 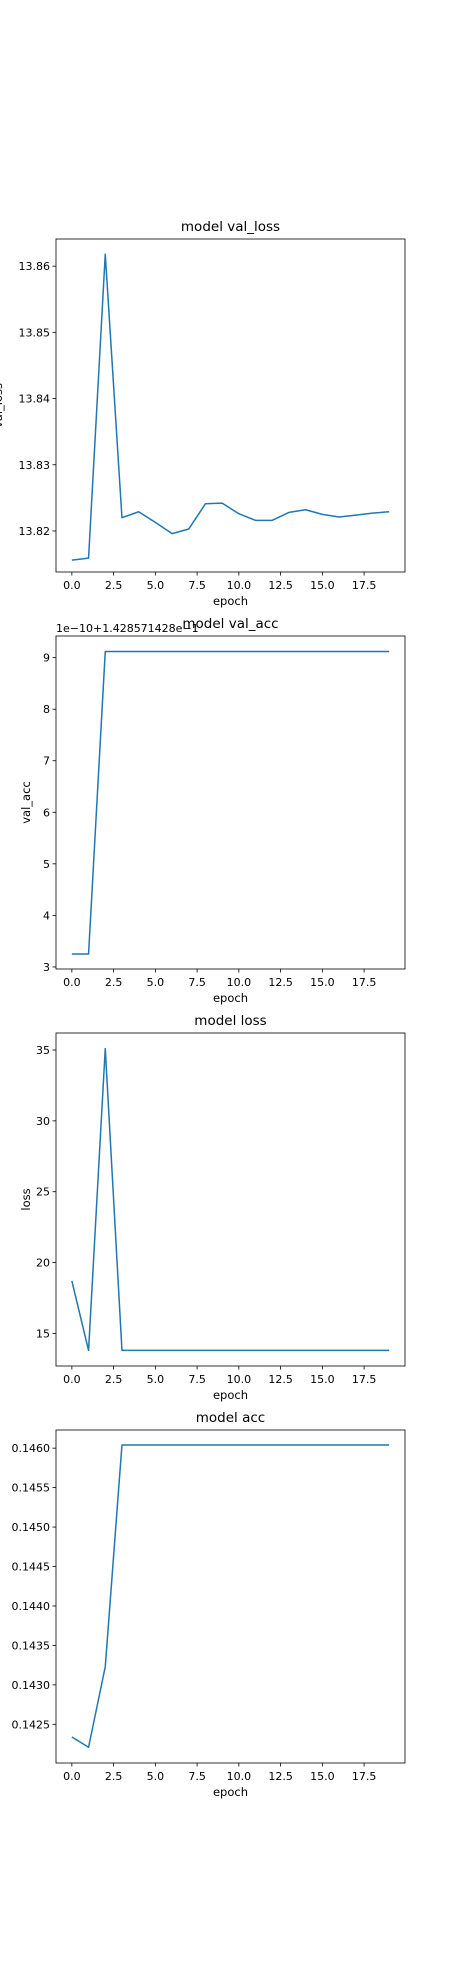 I want to click on chart-title: model val_acc, so click(x=230, y=624).